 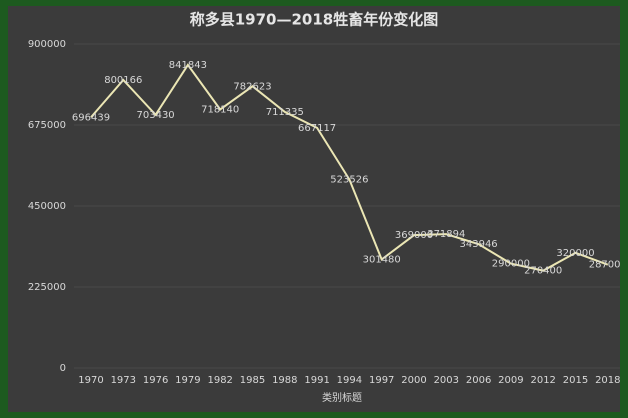 I want to click on x-axis-label: 类别标题, so click(x=342, y=397).